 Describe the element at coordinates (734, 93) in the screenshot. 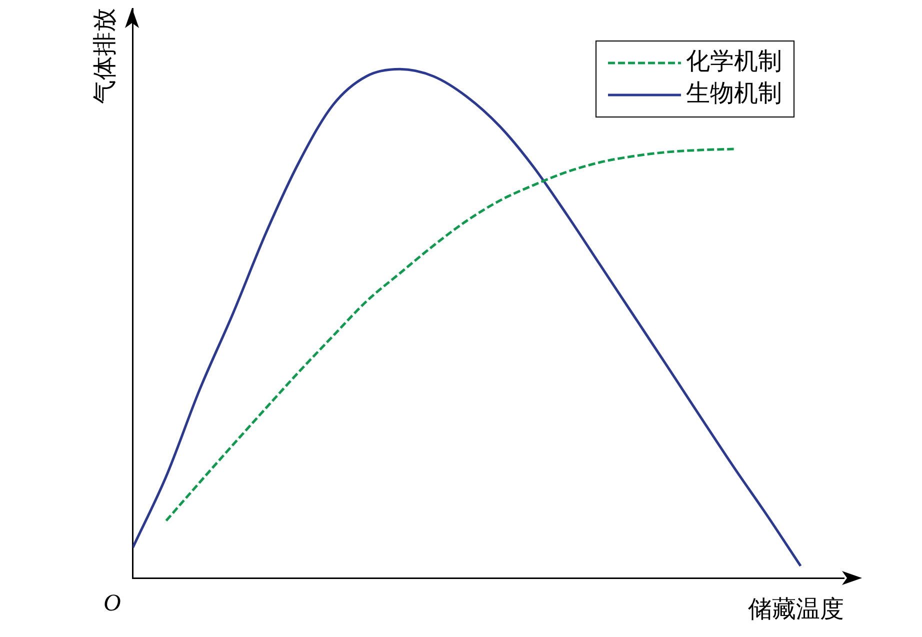

I see `legend-label: 生物机制` at that location.